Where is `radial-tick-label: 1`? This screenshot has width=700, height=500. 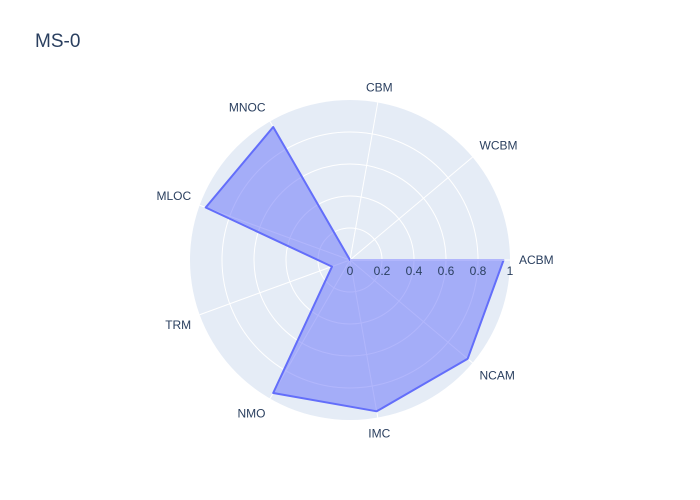 radial-tick-label: 1 is located at coordinates (510, 271).